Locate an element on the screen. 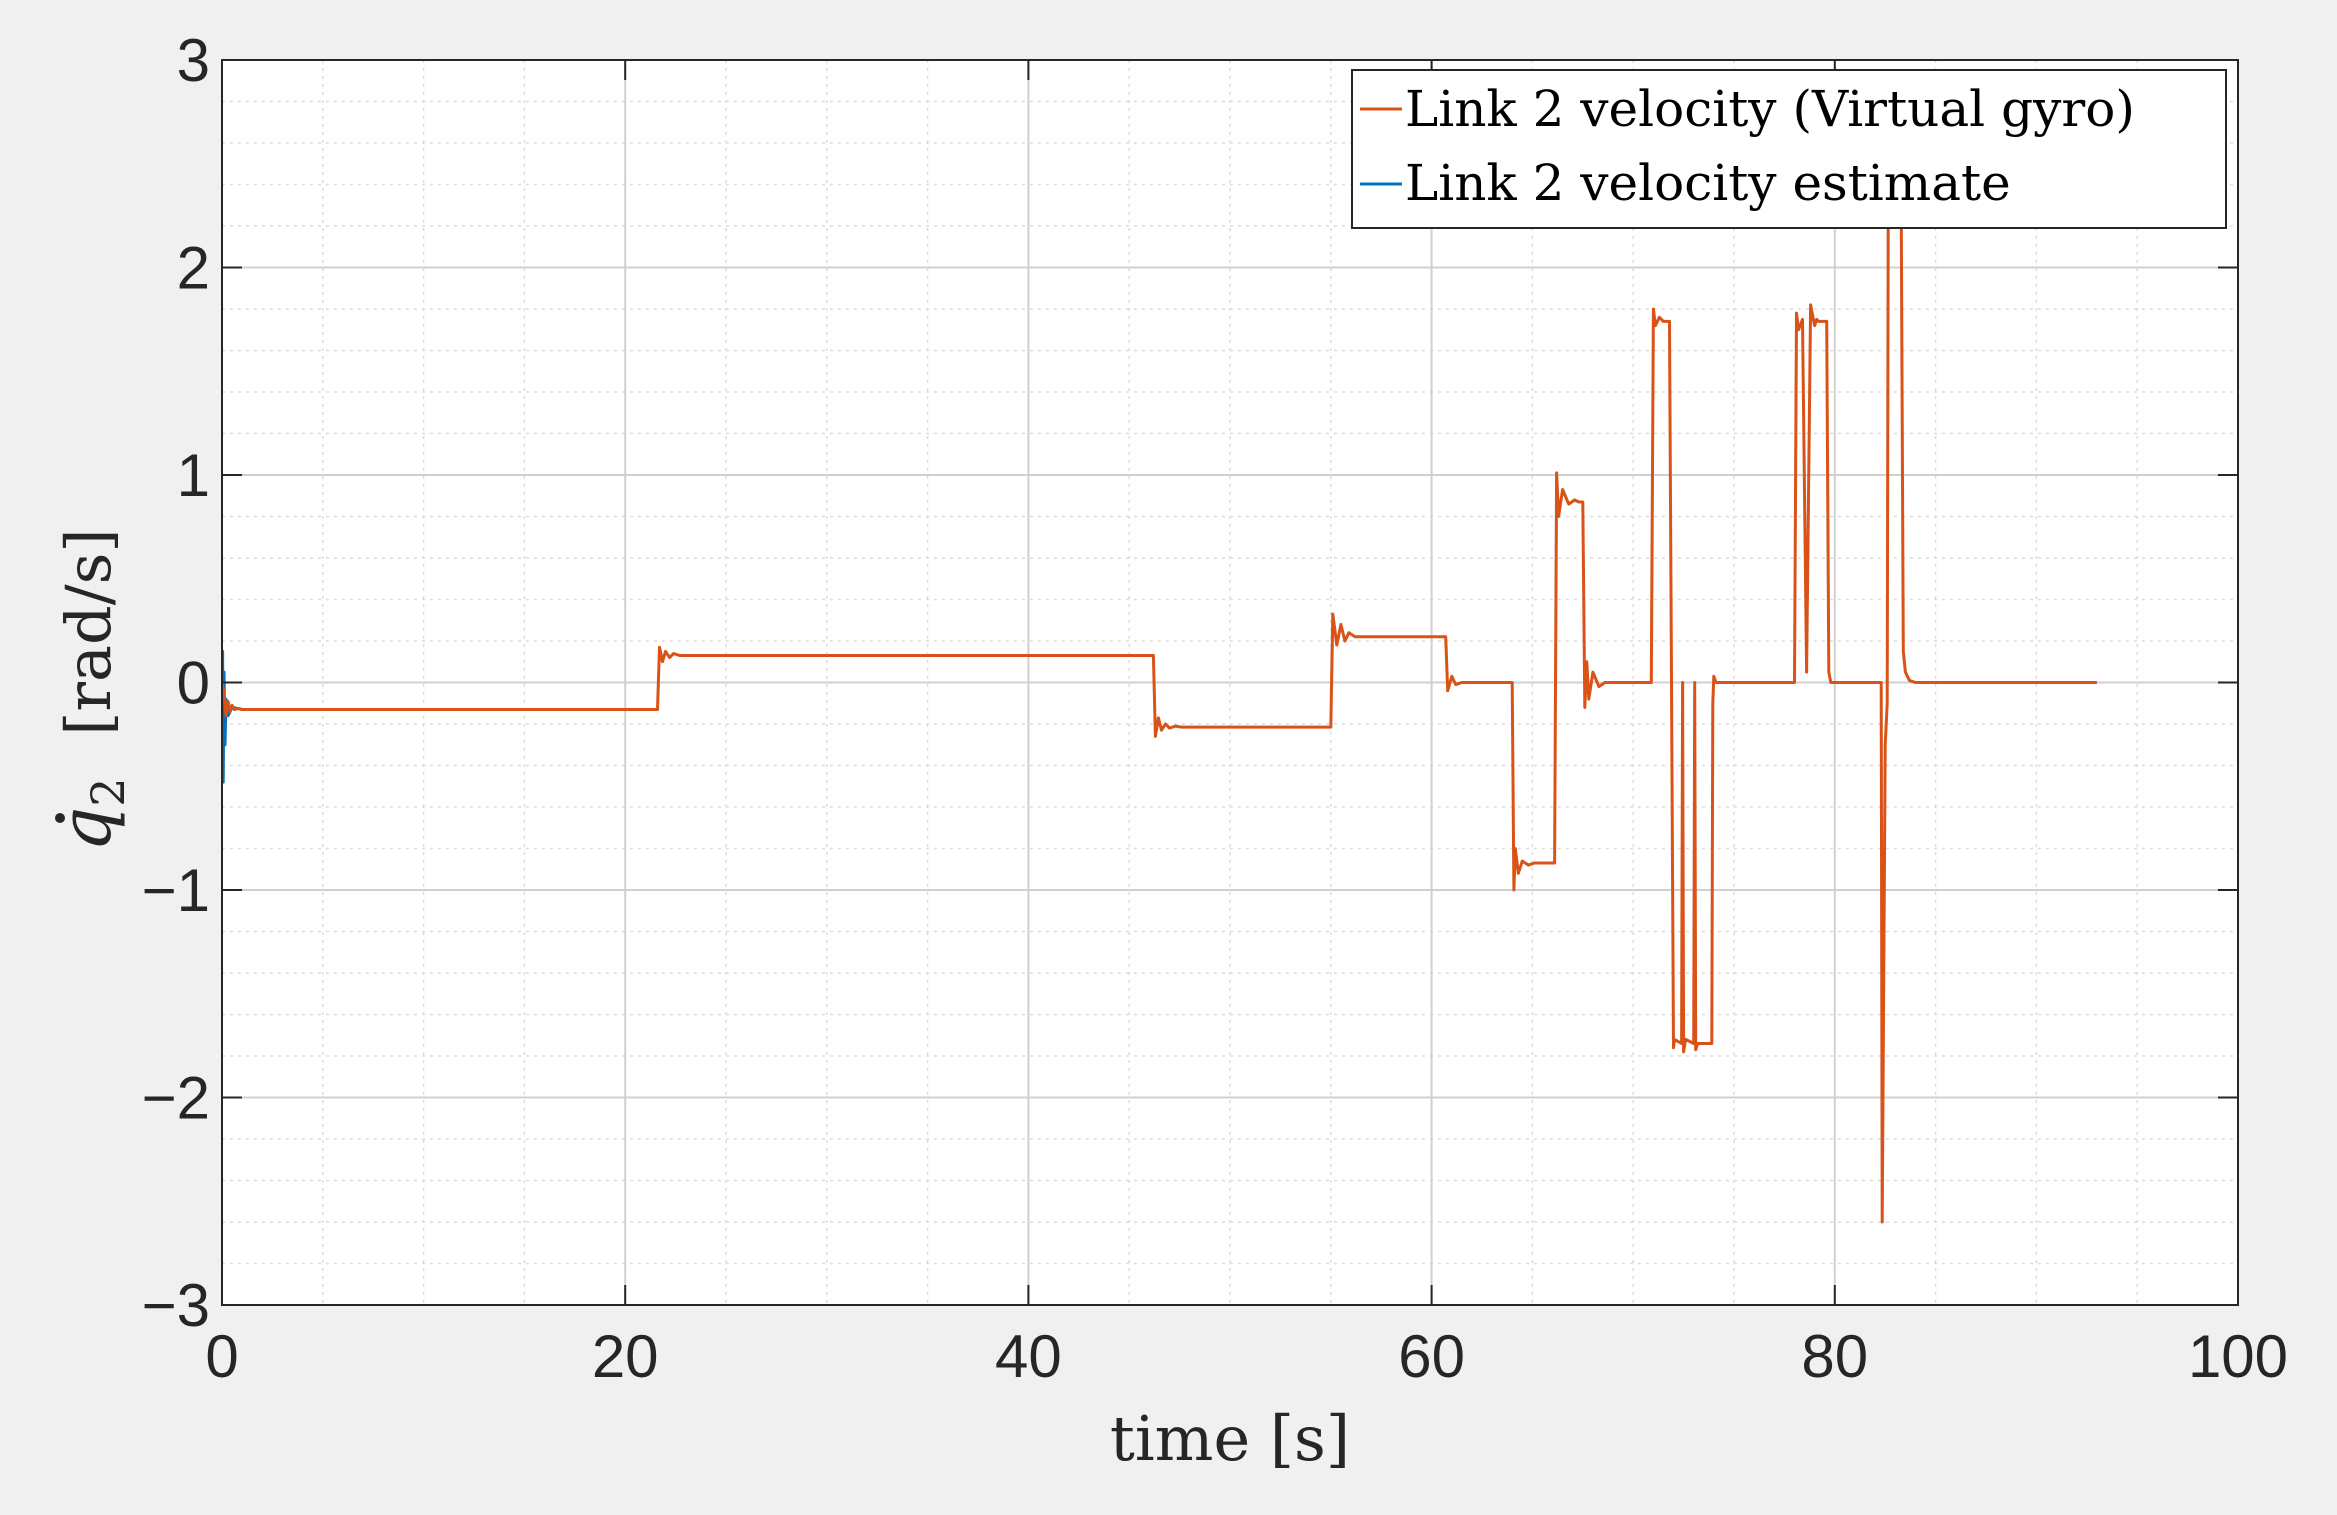 The height and width of the screenshot is (1515, 2337). y-tick-label: 0 is located at coordinates (193, 683).